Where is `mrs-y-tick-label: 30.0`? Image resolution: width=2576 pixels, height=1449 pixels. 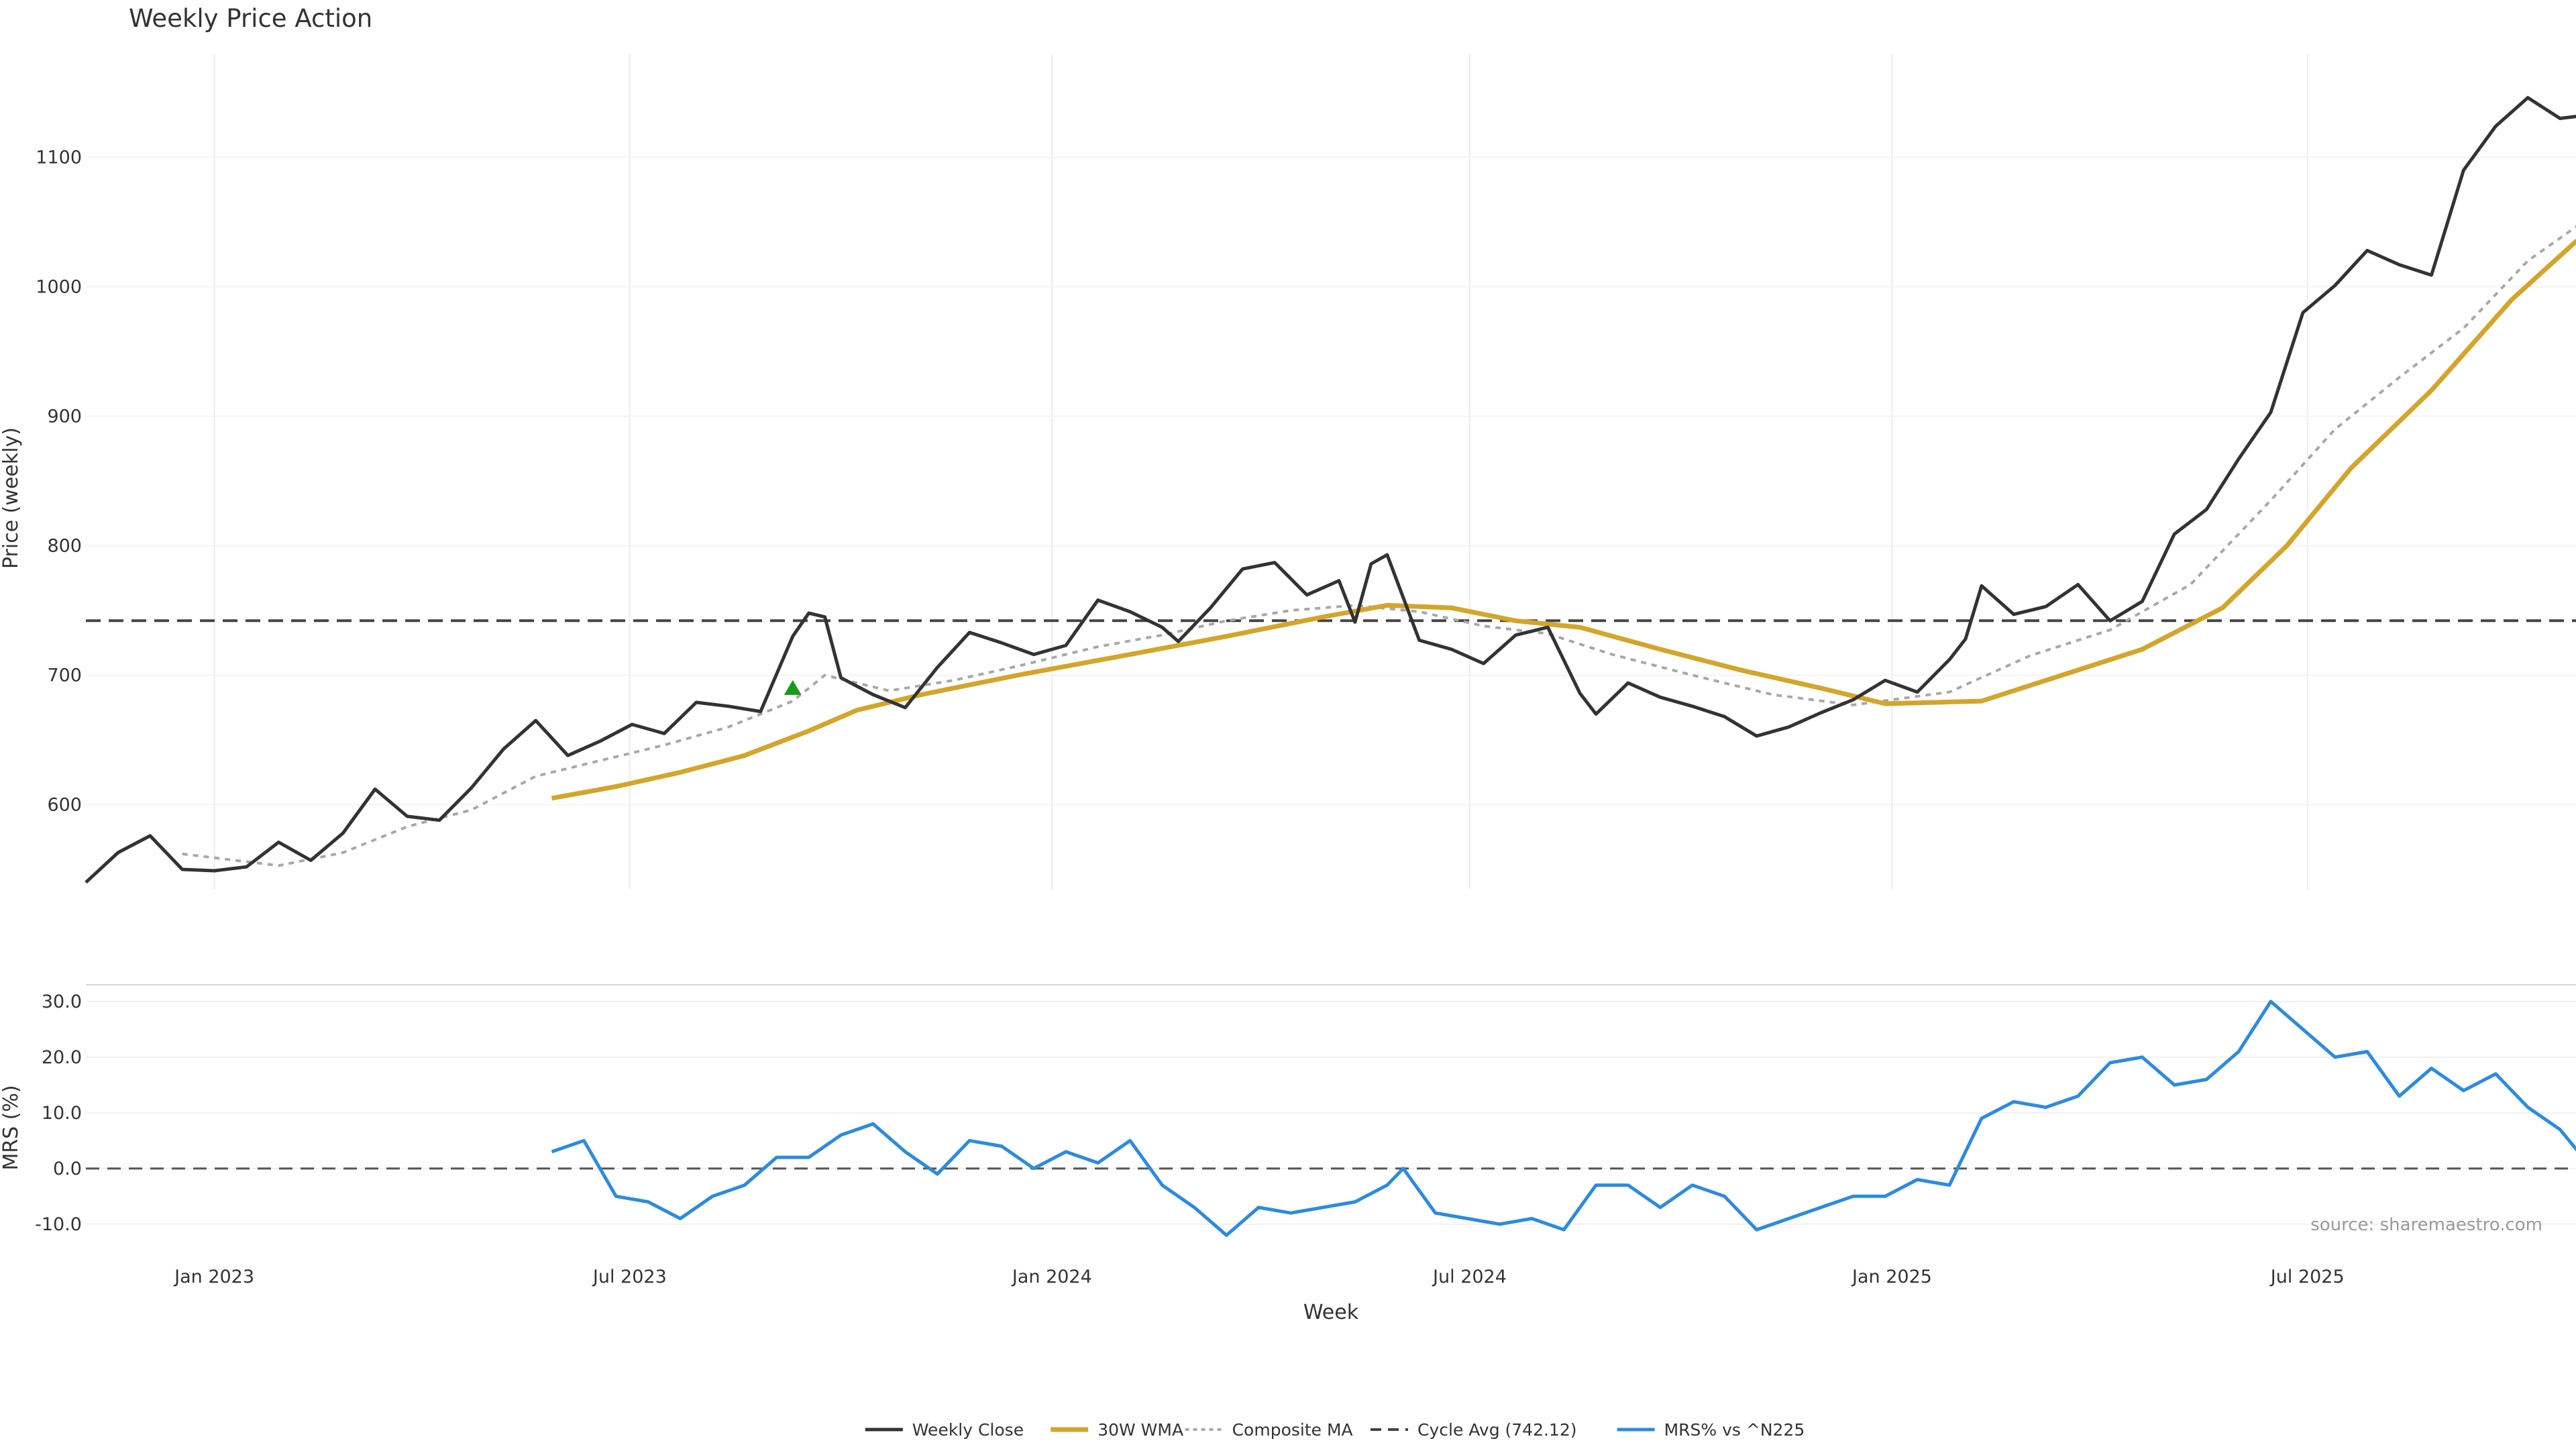 mrs-y-tick-label: 30.0 is located at coordinates (62, 1001).